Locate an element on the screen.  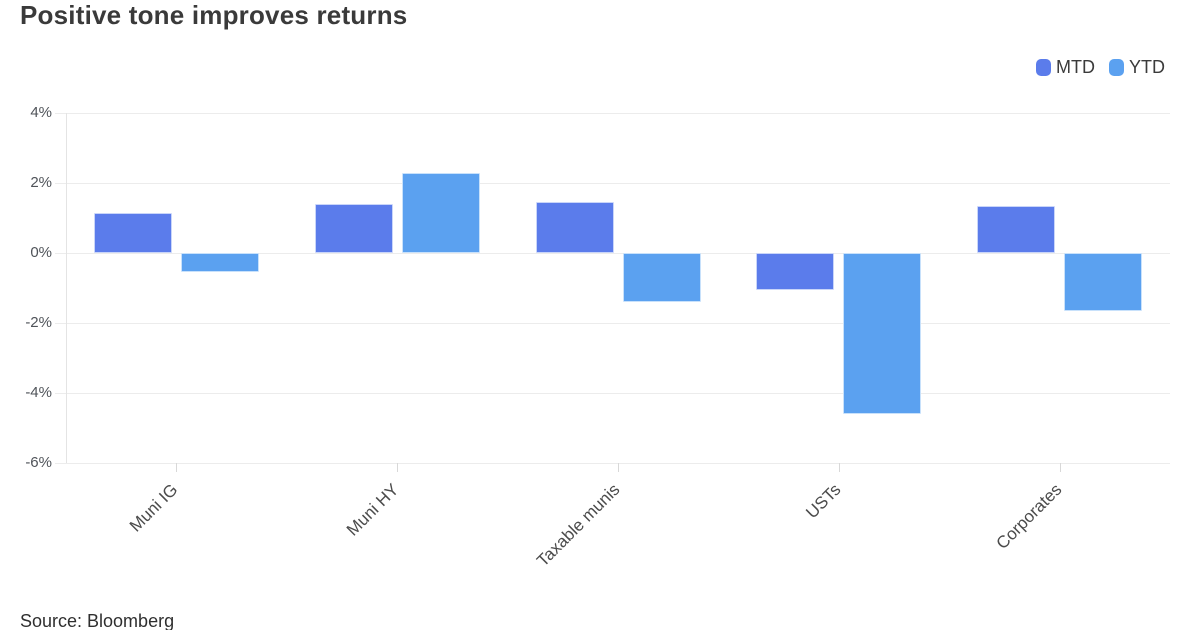
x-axis-category-label: USTs is located at coordinates (823, 501).